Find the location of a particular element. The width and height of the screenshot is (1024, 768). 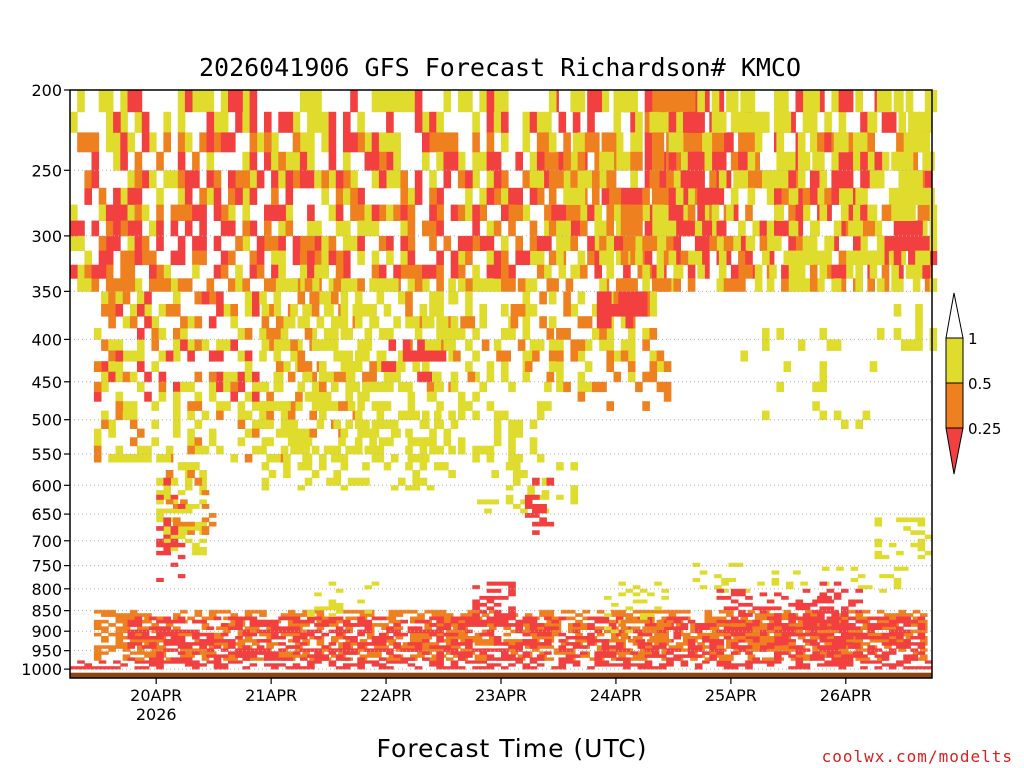

y-tick-label: 500 is located at coordinates (46, 420).